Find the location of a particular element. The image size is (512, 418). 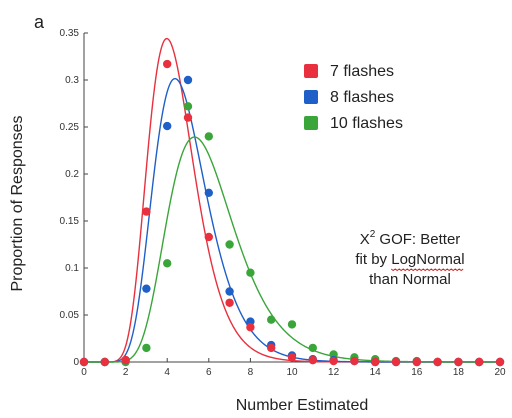

legend-label: 8 flashes is located at coordinates (362, 97).